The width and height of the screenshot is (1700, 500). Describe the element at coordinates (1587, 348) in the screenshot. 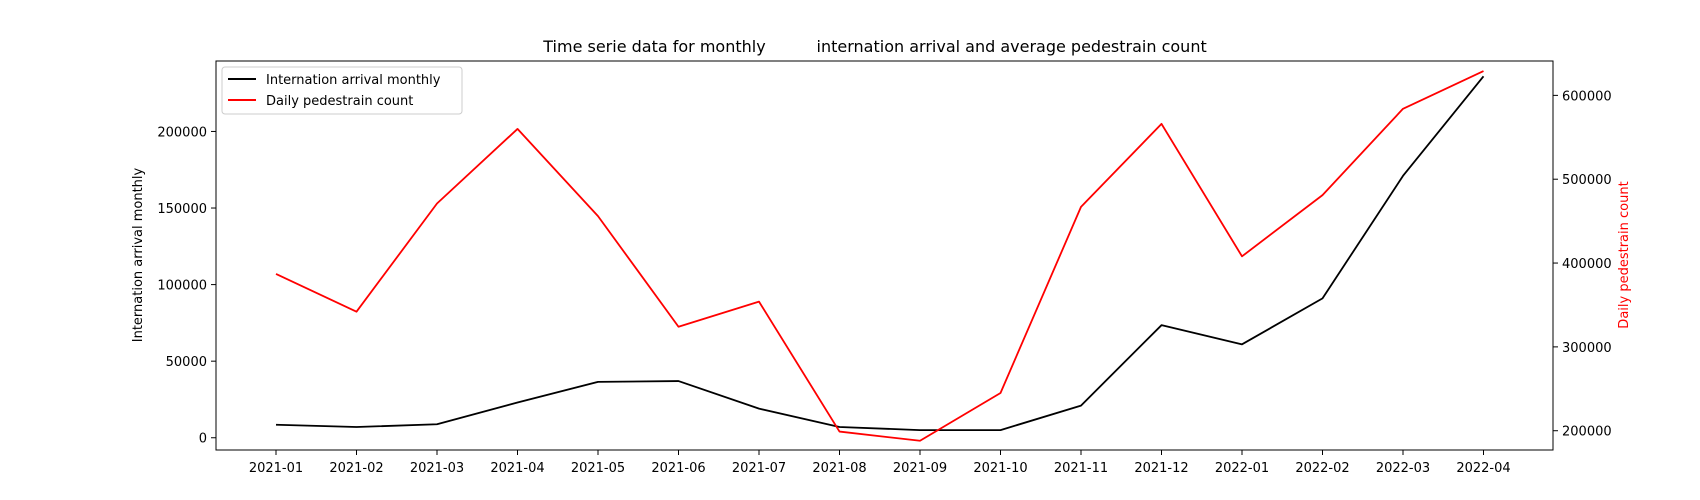

I see `y-right-tick-label: 300000` at that location.